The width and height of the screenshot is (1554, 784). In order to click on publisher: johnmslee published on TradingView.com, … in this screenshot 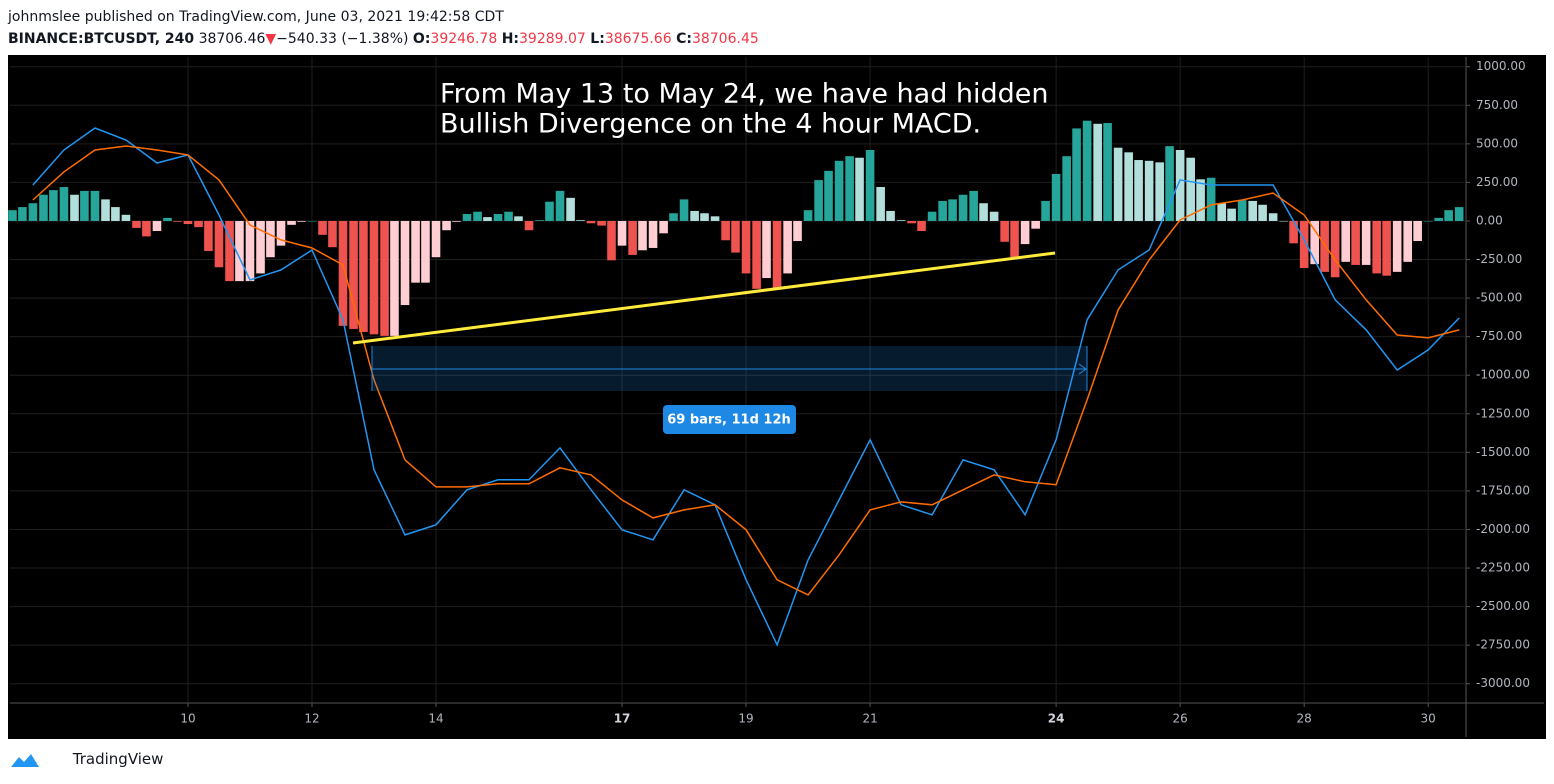, I will do `click(256, 17)`.